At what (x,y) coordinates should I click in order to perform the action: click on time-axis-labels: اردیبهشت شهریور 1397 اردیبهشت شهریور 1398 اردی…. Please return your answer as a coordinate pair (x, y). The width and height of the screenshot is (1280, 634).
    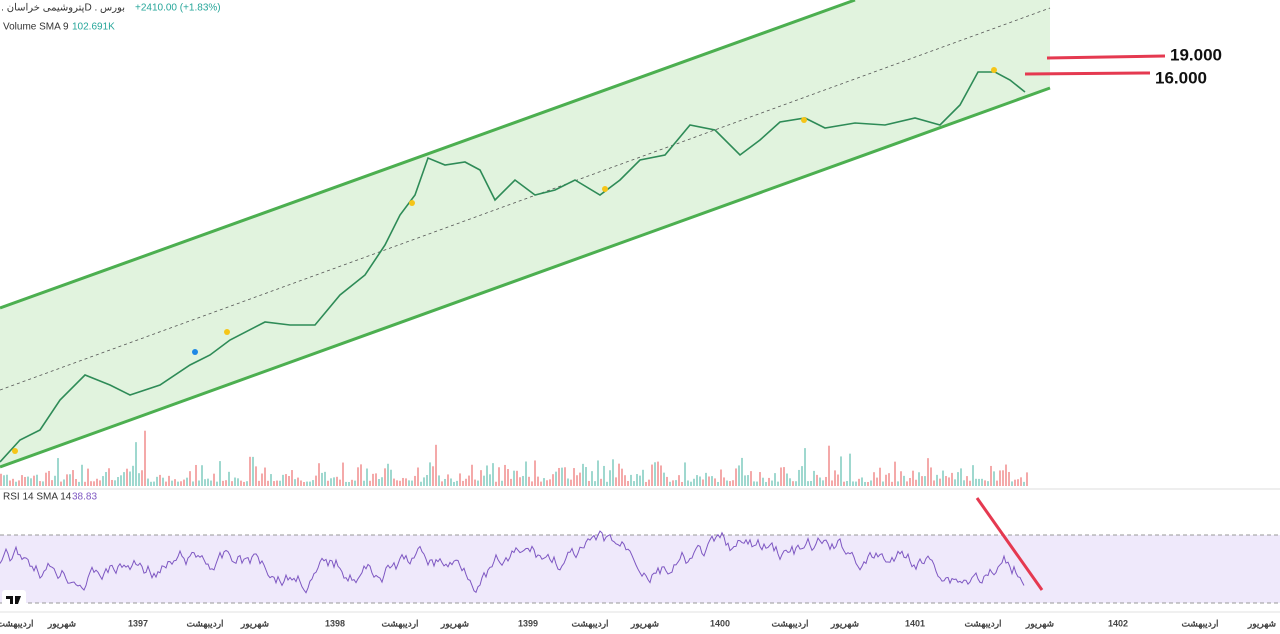
    Looking at the image, I should click on (638, 623).